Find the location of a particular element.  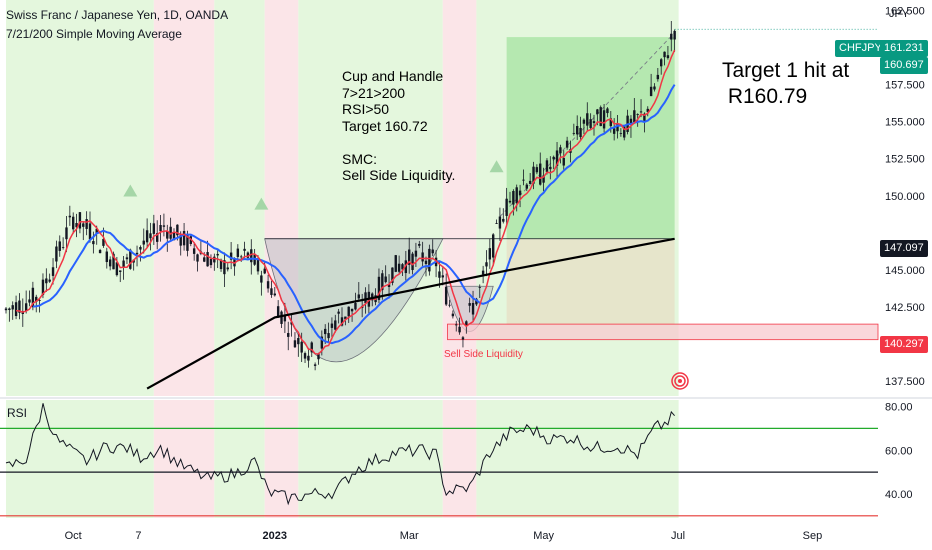

stop-zone is located at coordinates (590, 281).